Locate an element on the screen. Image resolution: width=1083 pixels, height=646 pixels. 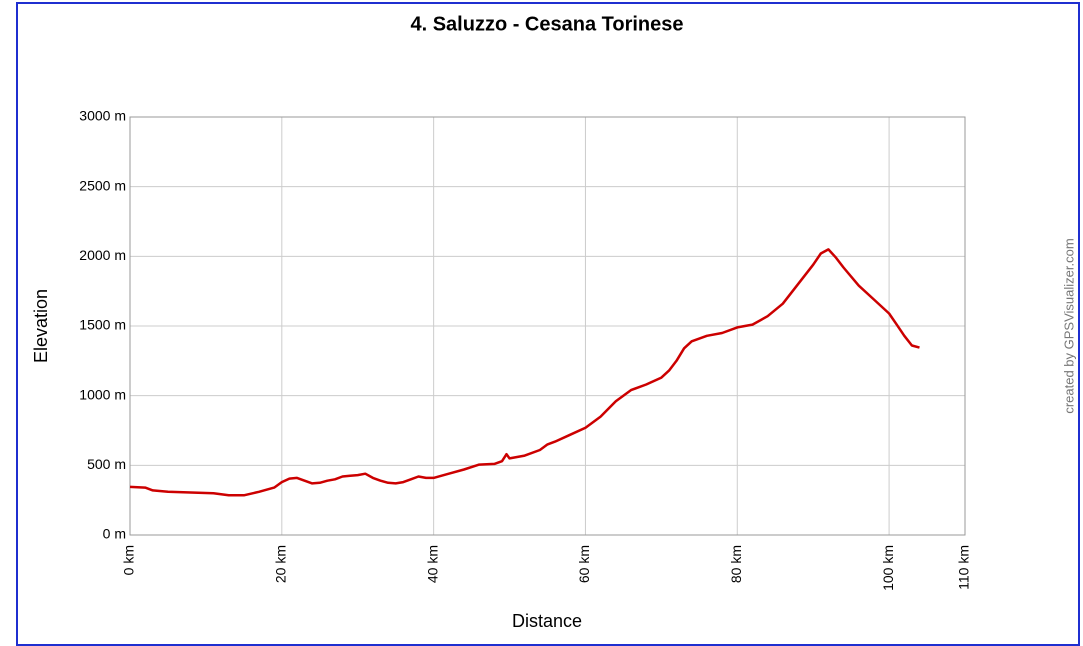
y-tick-label: 1000 m is located at coordinates (102, 394).